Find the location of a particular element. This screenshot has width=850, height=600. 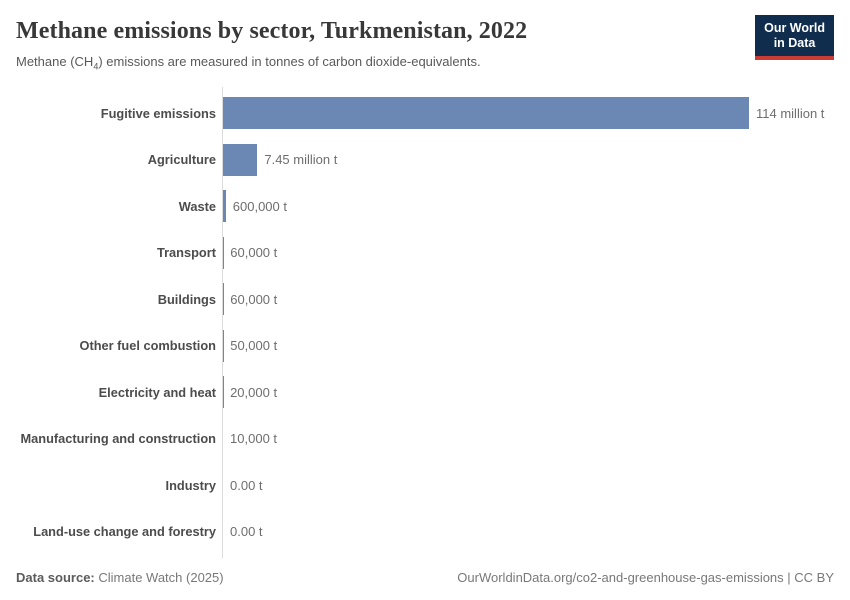

category-label: Electricity and heat is located at coordinates (157, 392).